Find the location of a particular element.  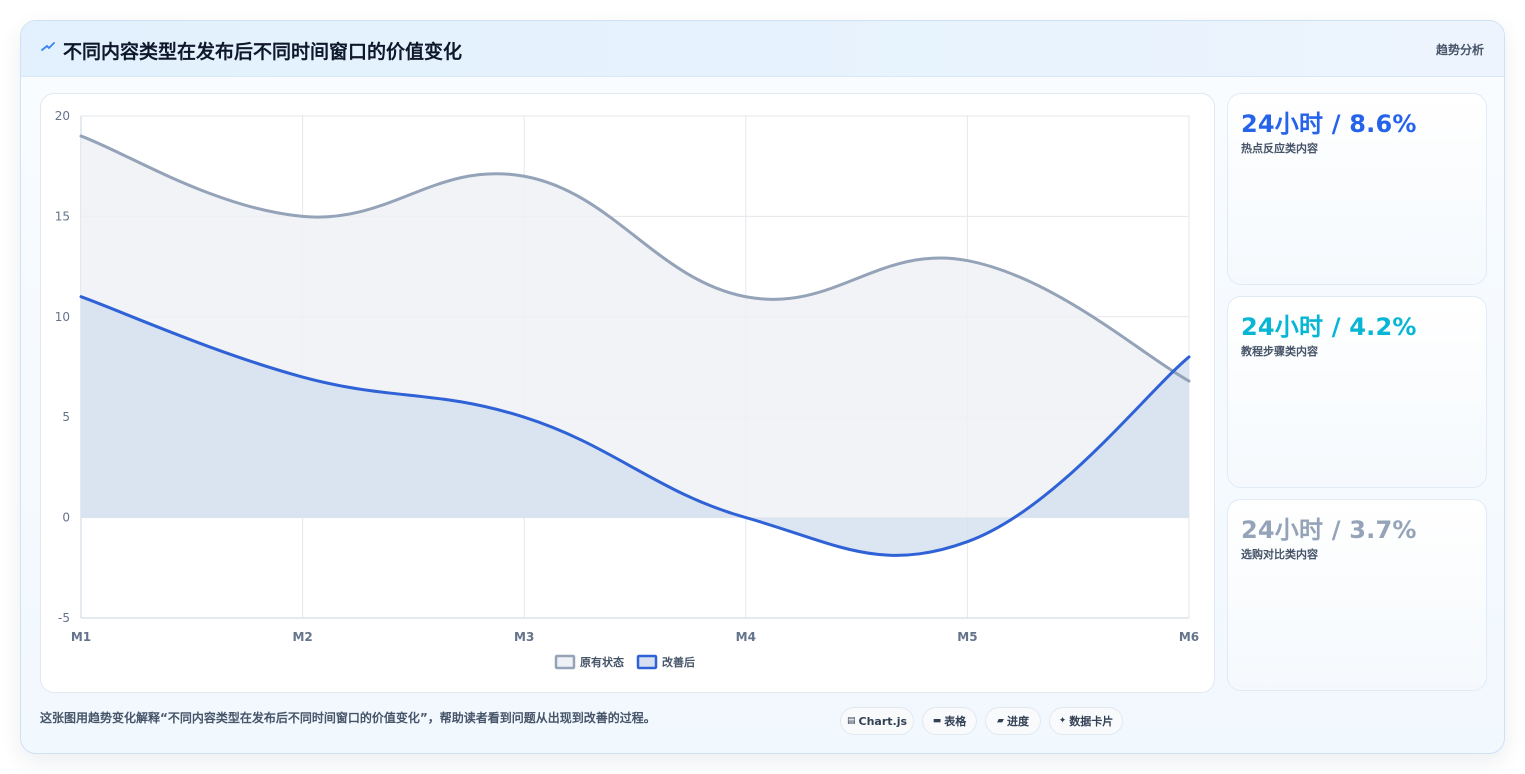

y-tick-label: 15 is located at coordinates (62, 216).